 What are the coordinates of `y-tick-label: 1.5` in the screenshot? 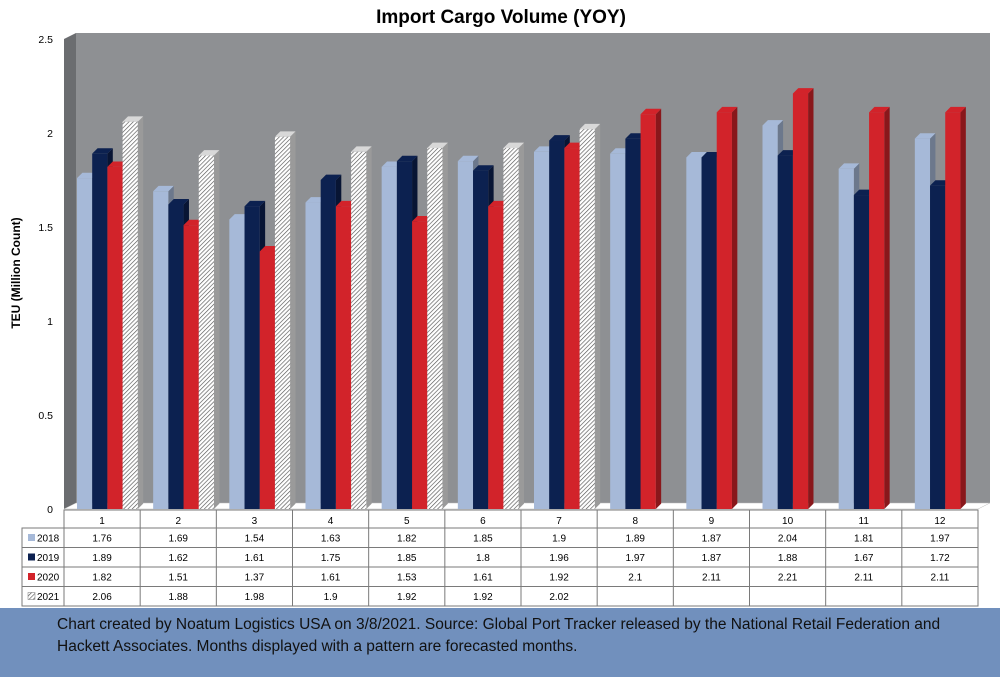 It's located at (45, 228).